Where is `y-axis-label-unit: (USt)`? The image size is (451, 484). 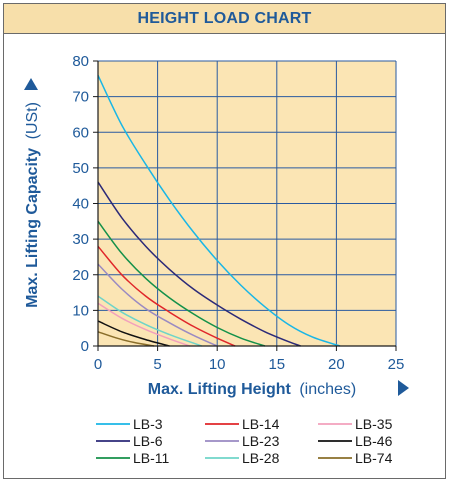
y-axis-label-unit: (USt) is located at coordinates (32, 120).